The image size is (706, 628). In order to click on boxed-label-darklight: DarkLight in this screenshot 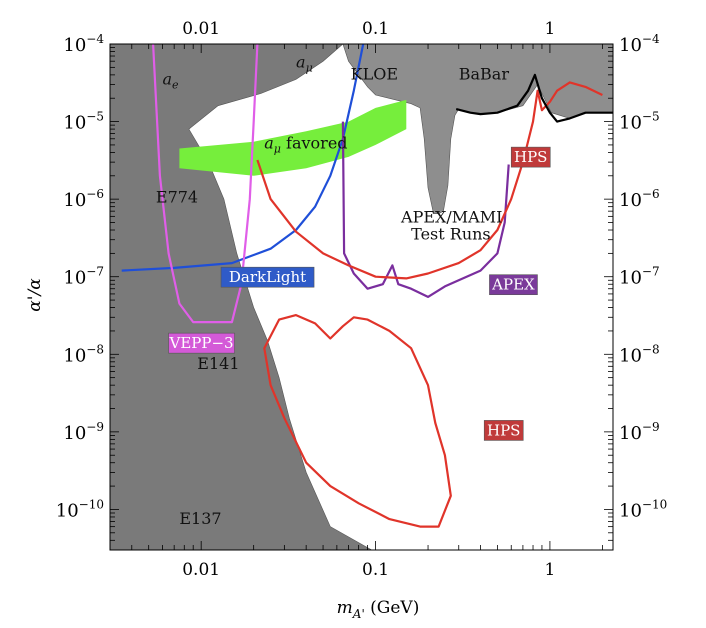, I will do `click(267, 277)`.